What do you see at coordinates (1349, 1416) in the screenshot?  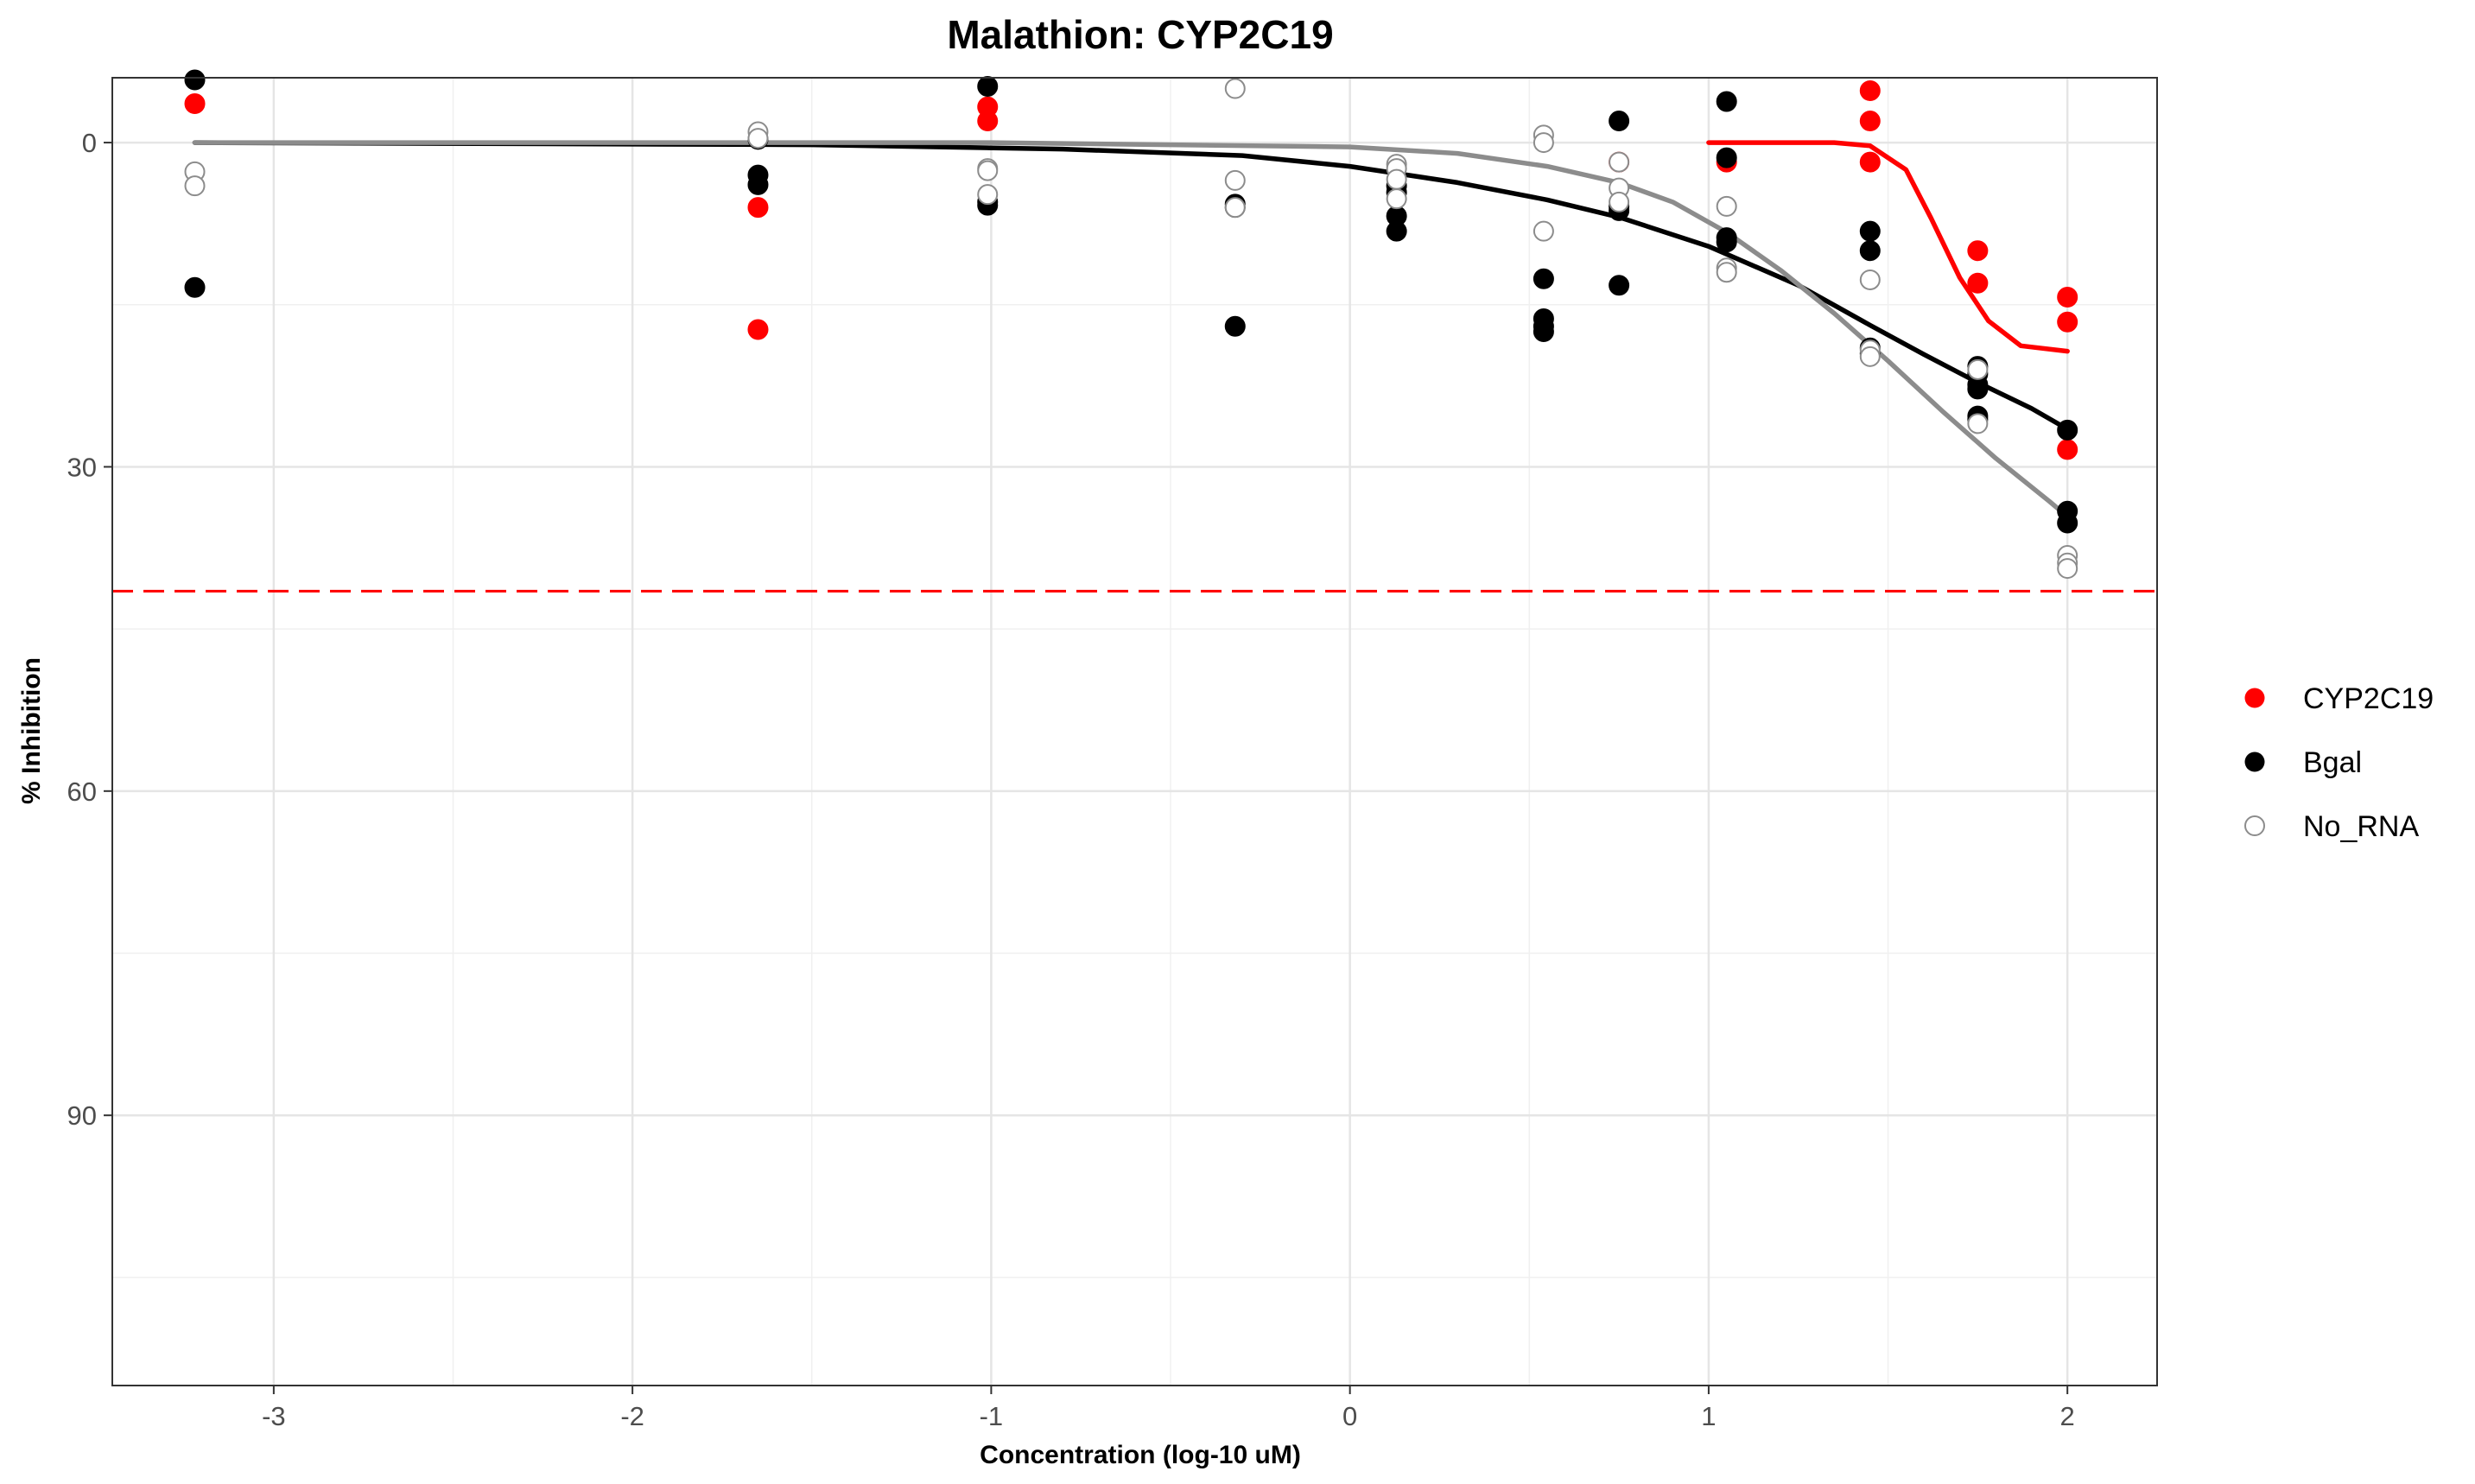 I see `x-tick-label: 0` at bounding box center [1349, 1416].